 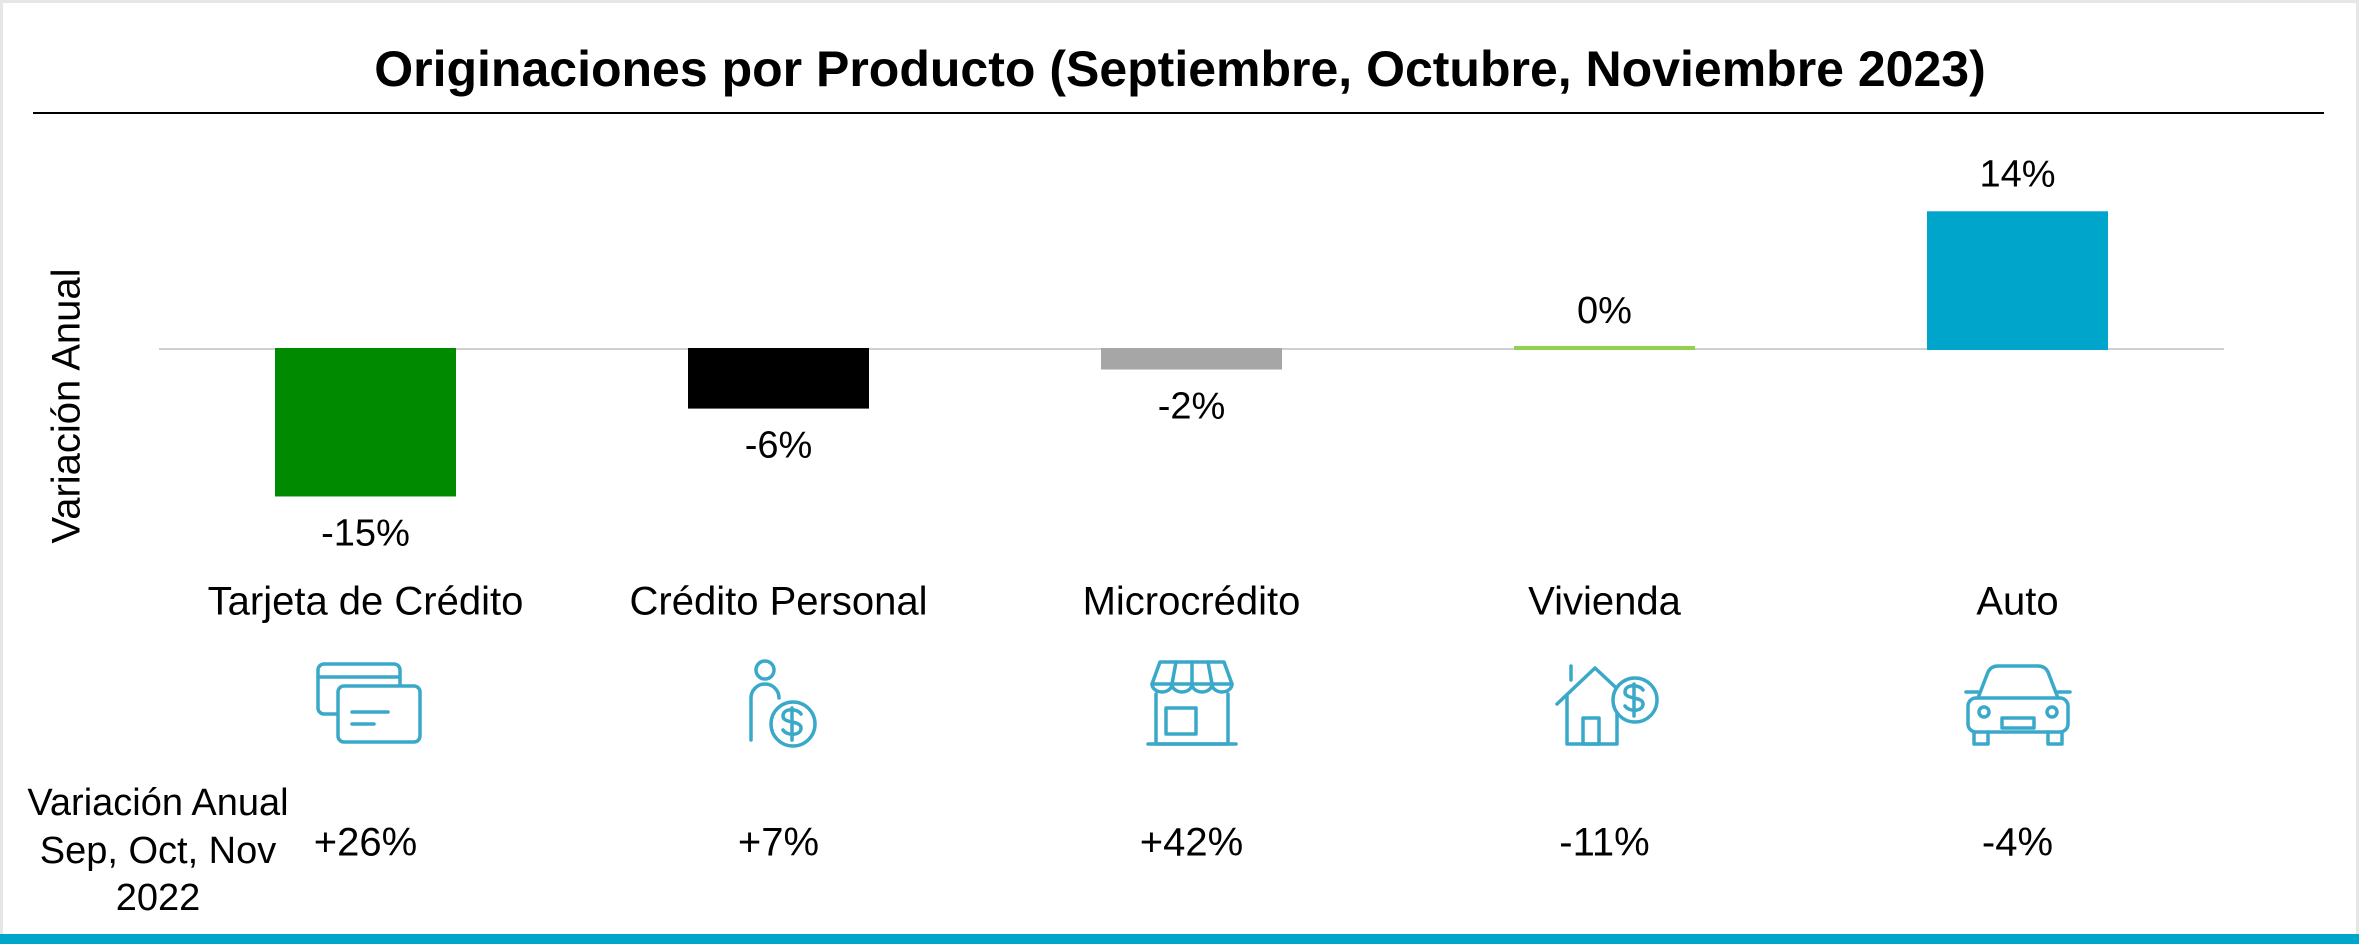 What do you see at coordinates (1604, 311) in the screenshot?
I see `value-label: 0%` at bounding box center [1604, 311].